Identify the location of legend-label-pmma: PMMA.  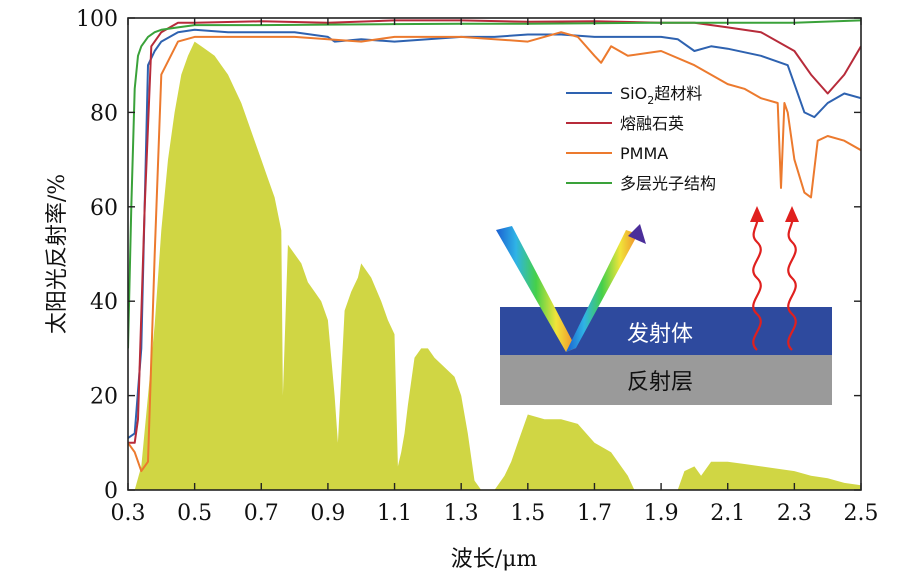
(644, 153).